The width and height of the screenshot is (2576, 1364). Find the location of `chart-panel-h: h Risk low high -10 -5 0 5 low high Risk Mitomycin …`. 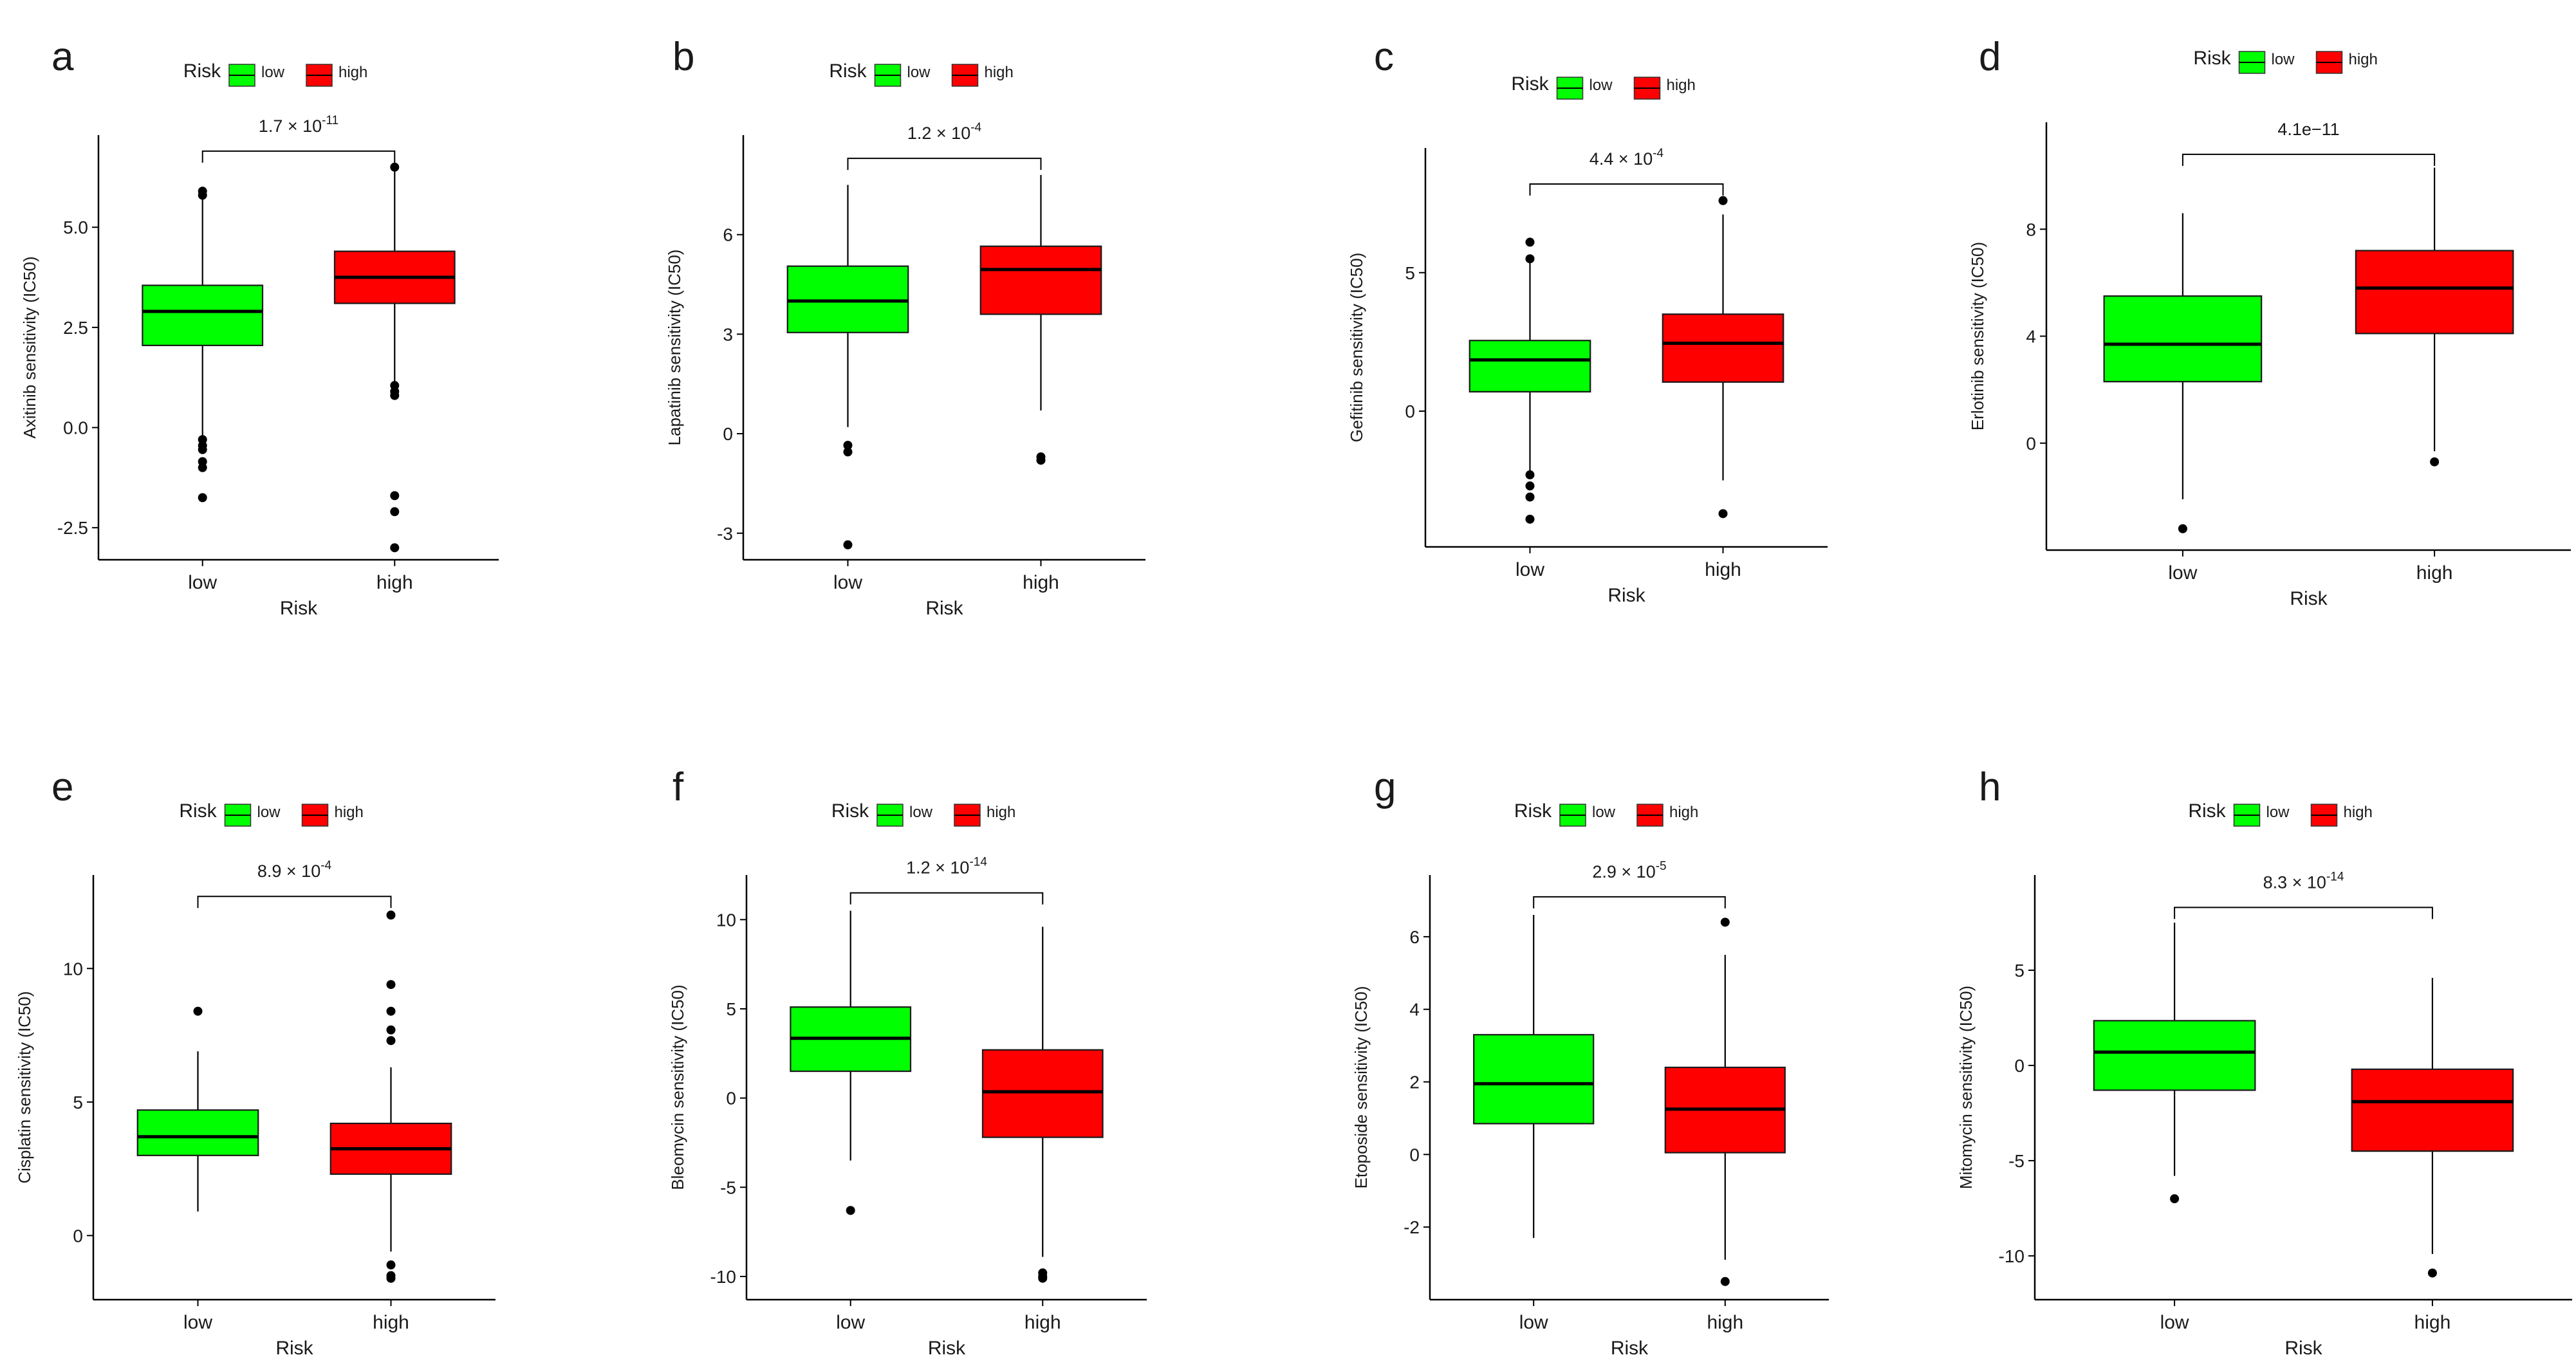

chart-panel-h: h Risk low high -10 -5 0 5 low high Risk Mitomycin … is located at coordinates (2264, 1062).